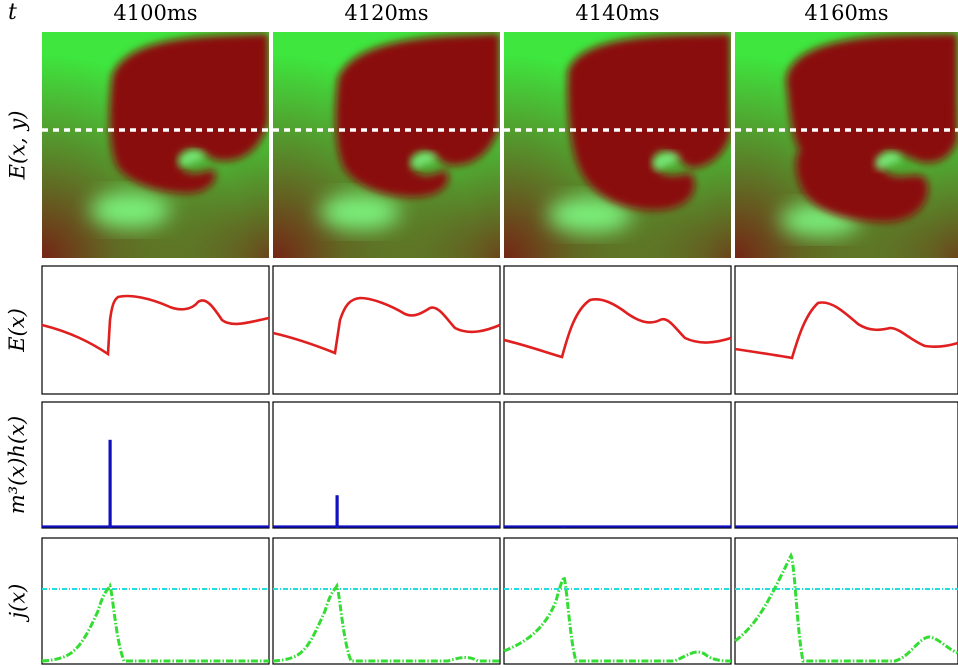 This screenshot has height=668, width=958. I want to click on gating-plot-4160ms, so click(846, 465).